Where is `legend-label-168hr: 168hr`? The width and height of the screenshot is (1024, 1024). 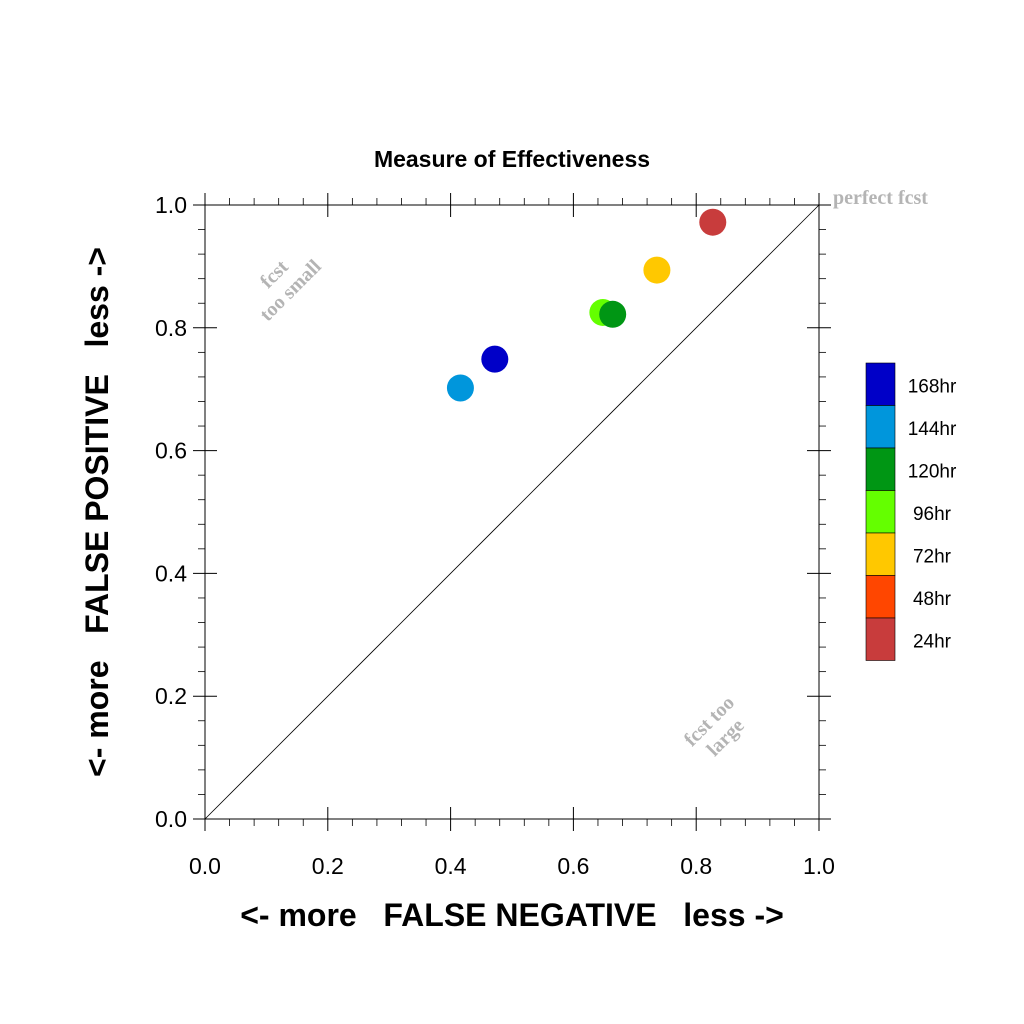
legend-label-168hr: 168hr is located at coordinates (932, 386).